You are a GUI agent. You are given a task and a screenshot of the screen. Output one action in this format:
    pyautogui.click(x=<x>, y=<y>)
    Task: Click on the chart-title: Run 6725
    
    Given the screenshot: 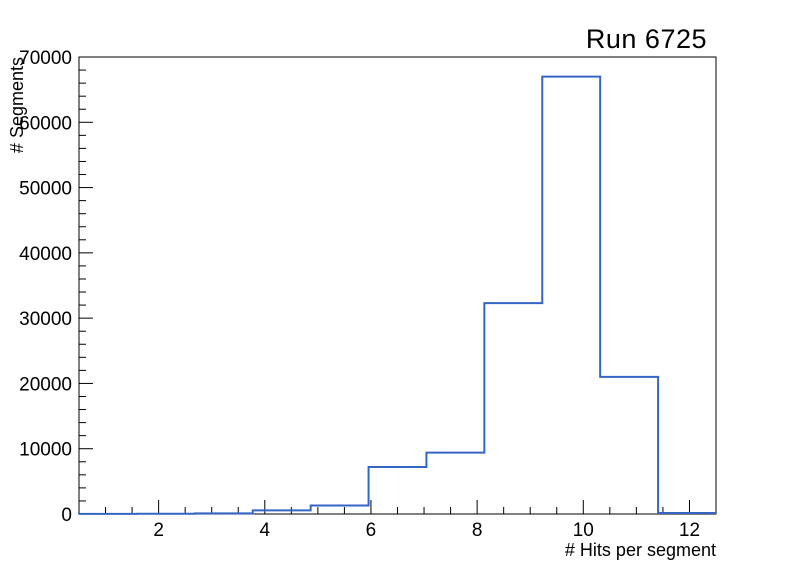 What is the action you would take?
    pyautogui.click(x=646, y=39)
    